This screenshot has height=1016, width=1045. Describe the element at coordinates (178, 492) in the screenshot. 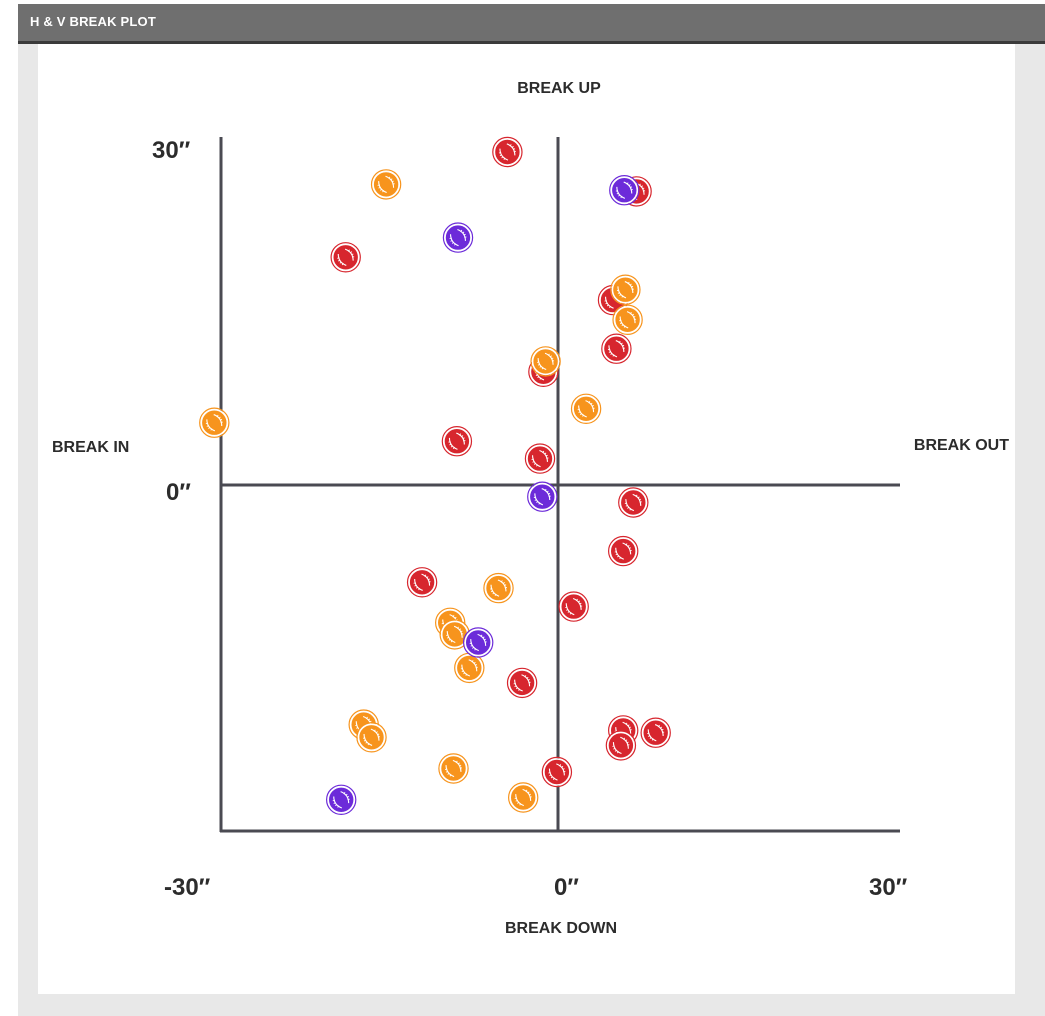

I see `y-tick-zero: 0″` at that location.